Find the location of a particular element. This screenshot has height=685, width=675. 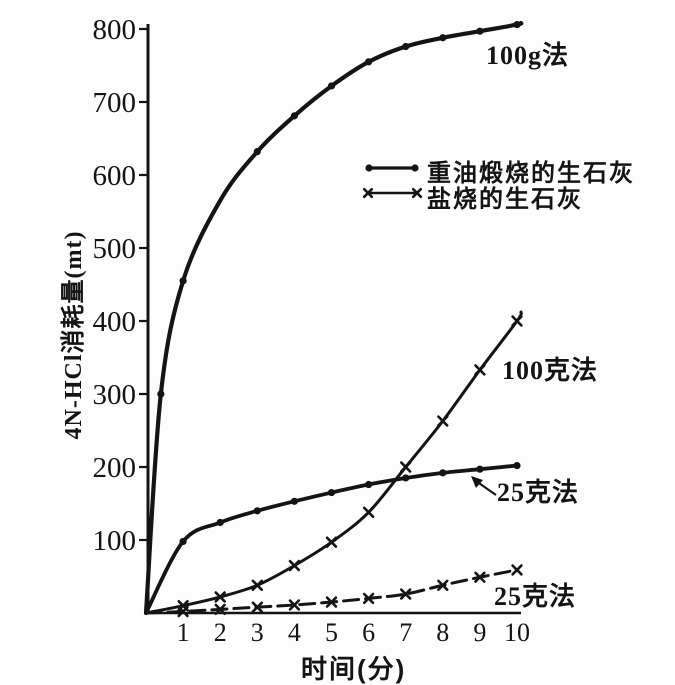

x-tick-label: 3 is located at coordinates (257, 632).